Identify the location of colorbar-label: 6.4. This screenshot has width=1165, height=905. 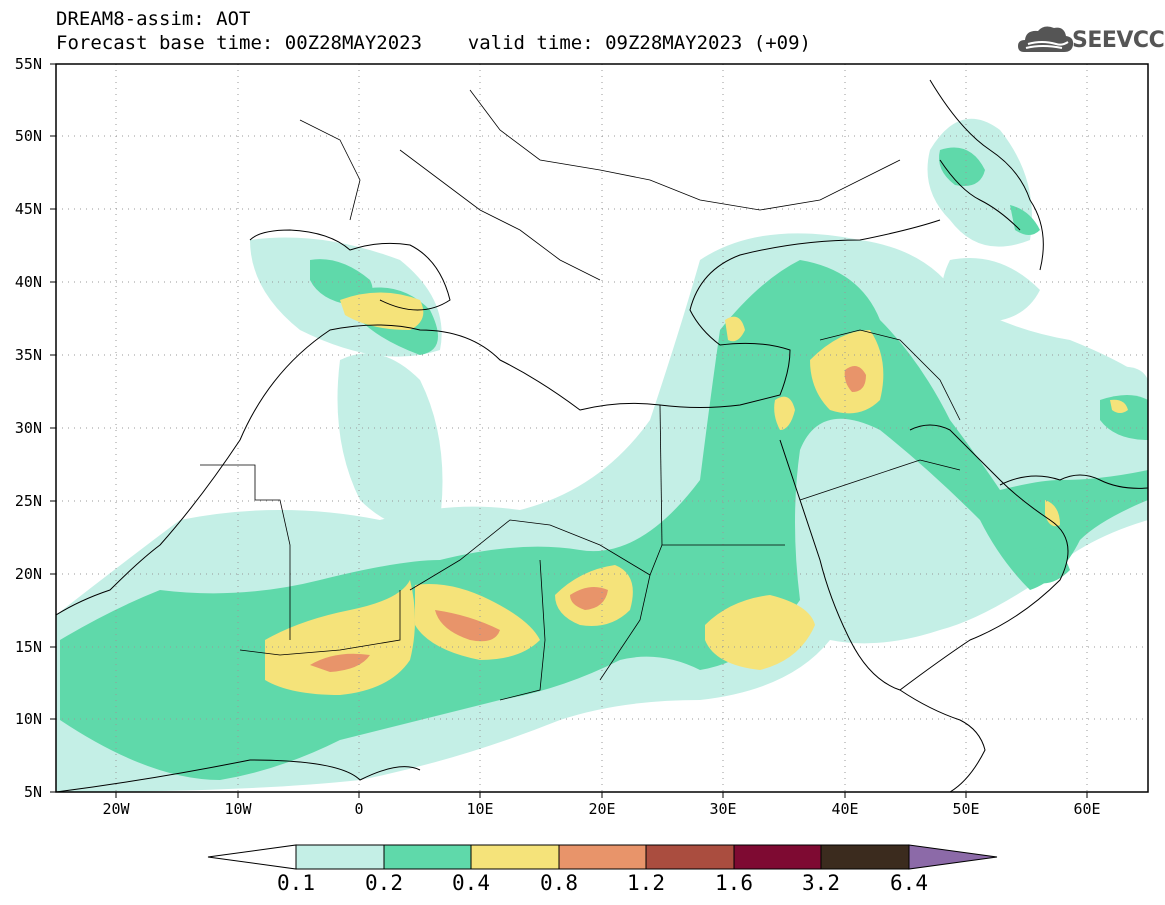
(909, 883).